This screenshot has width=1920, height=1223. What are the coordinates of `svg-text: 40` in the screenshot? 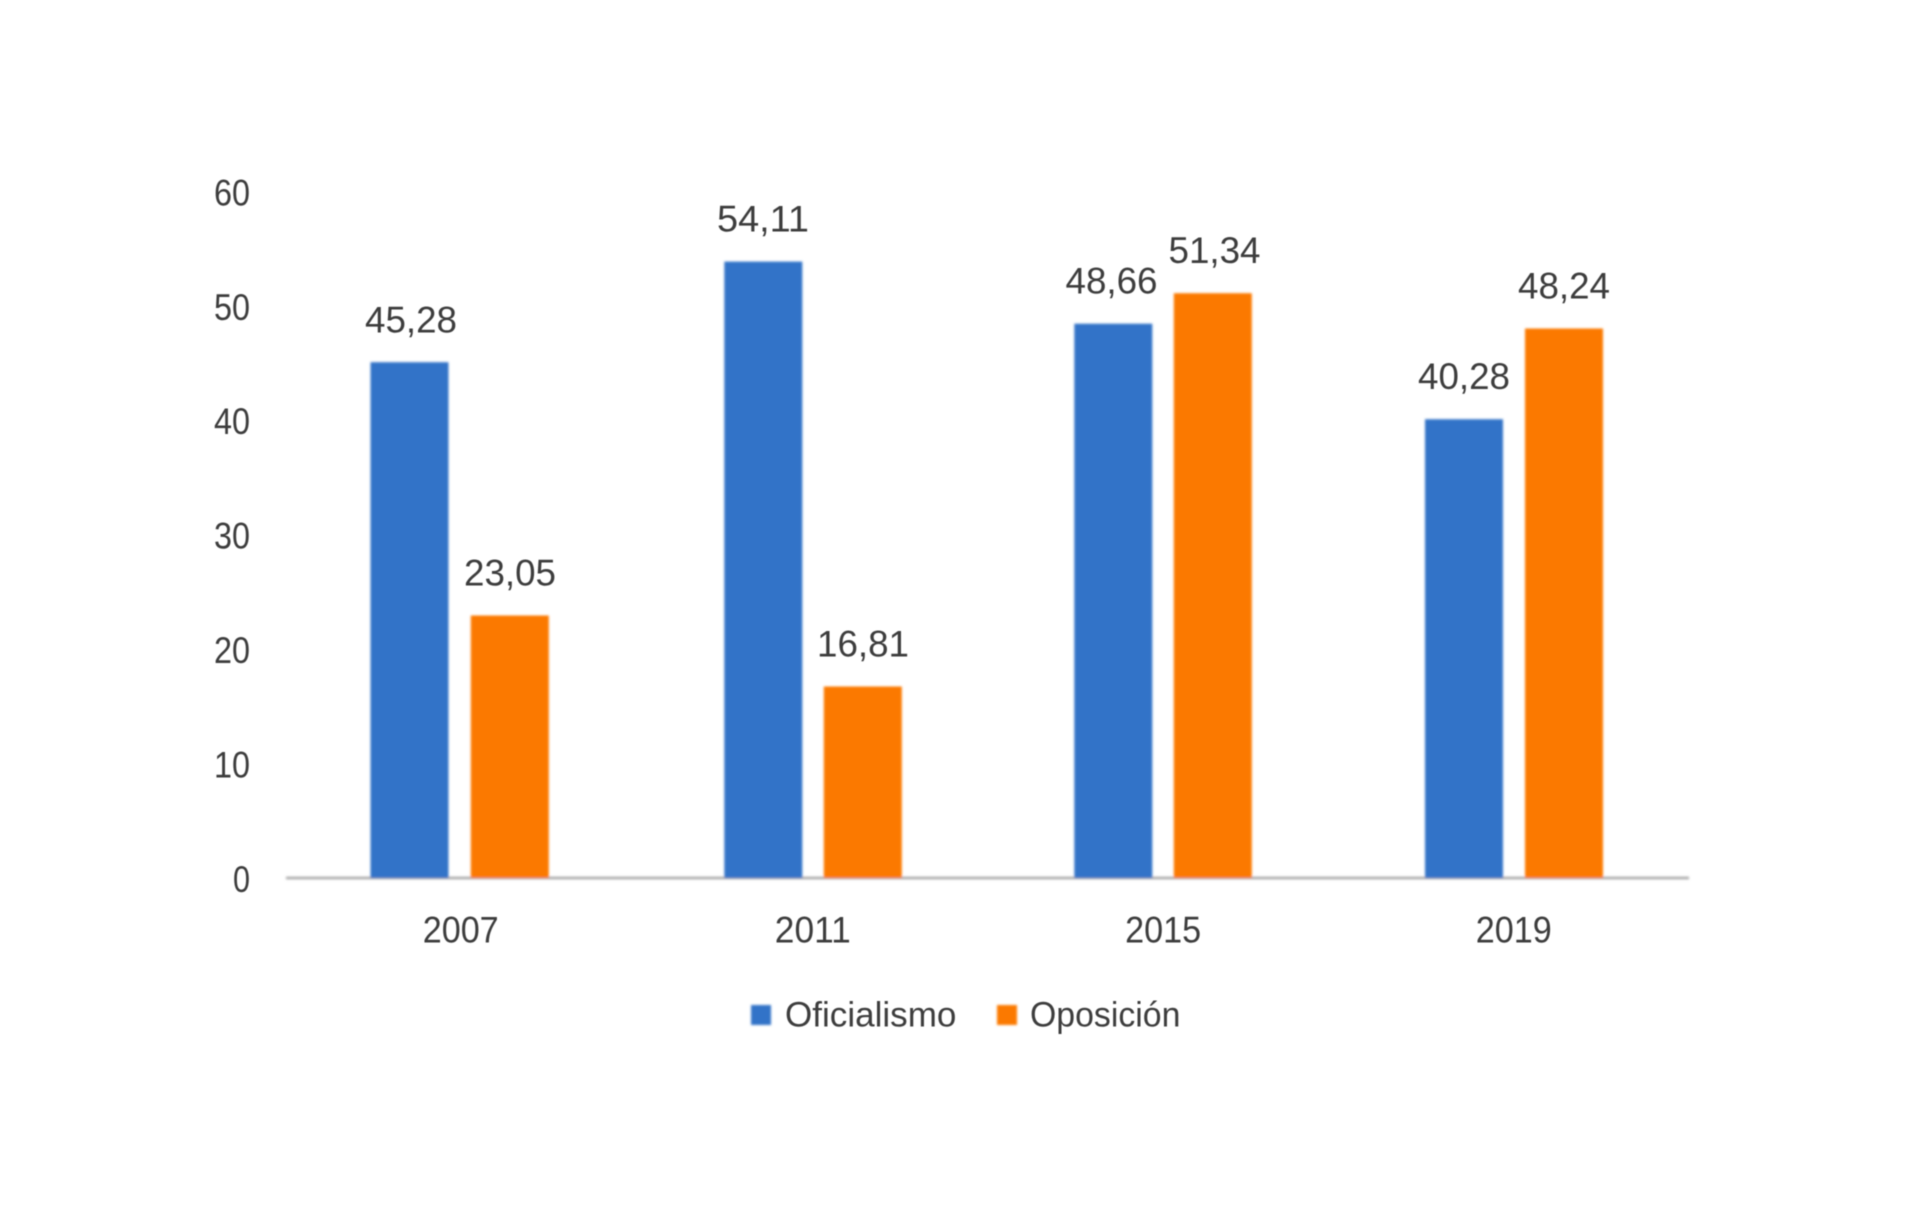 It's located at (232, 421).